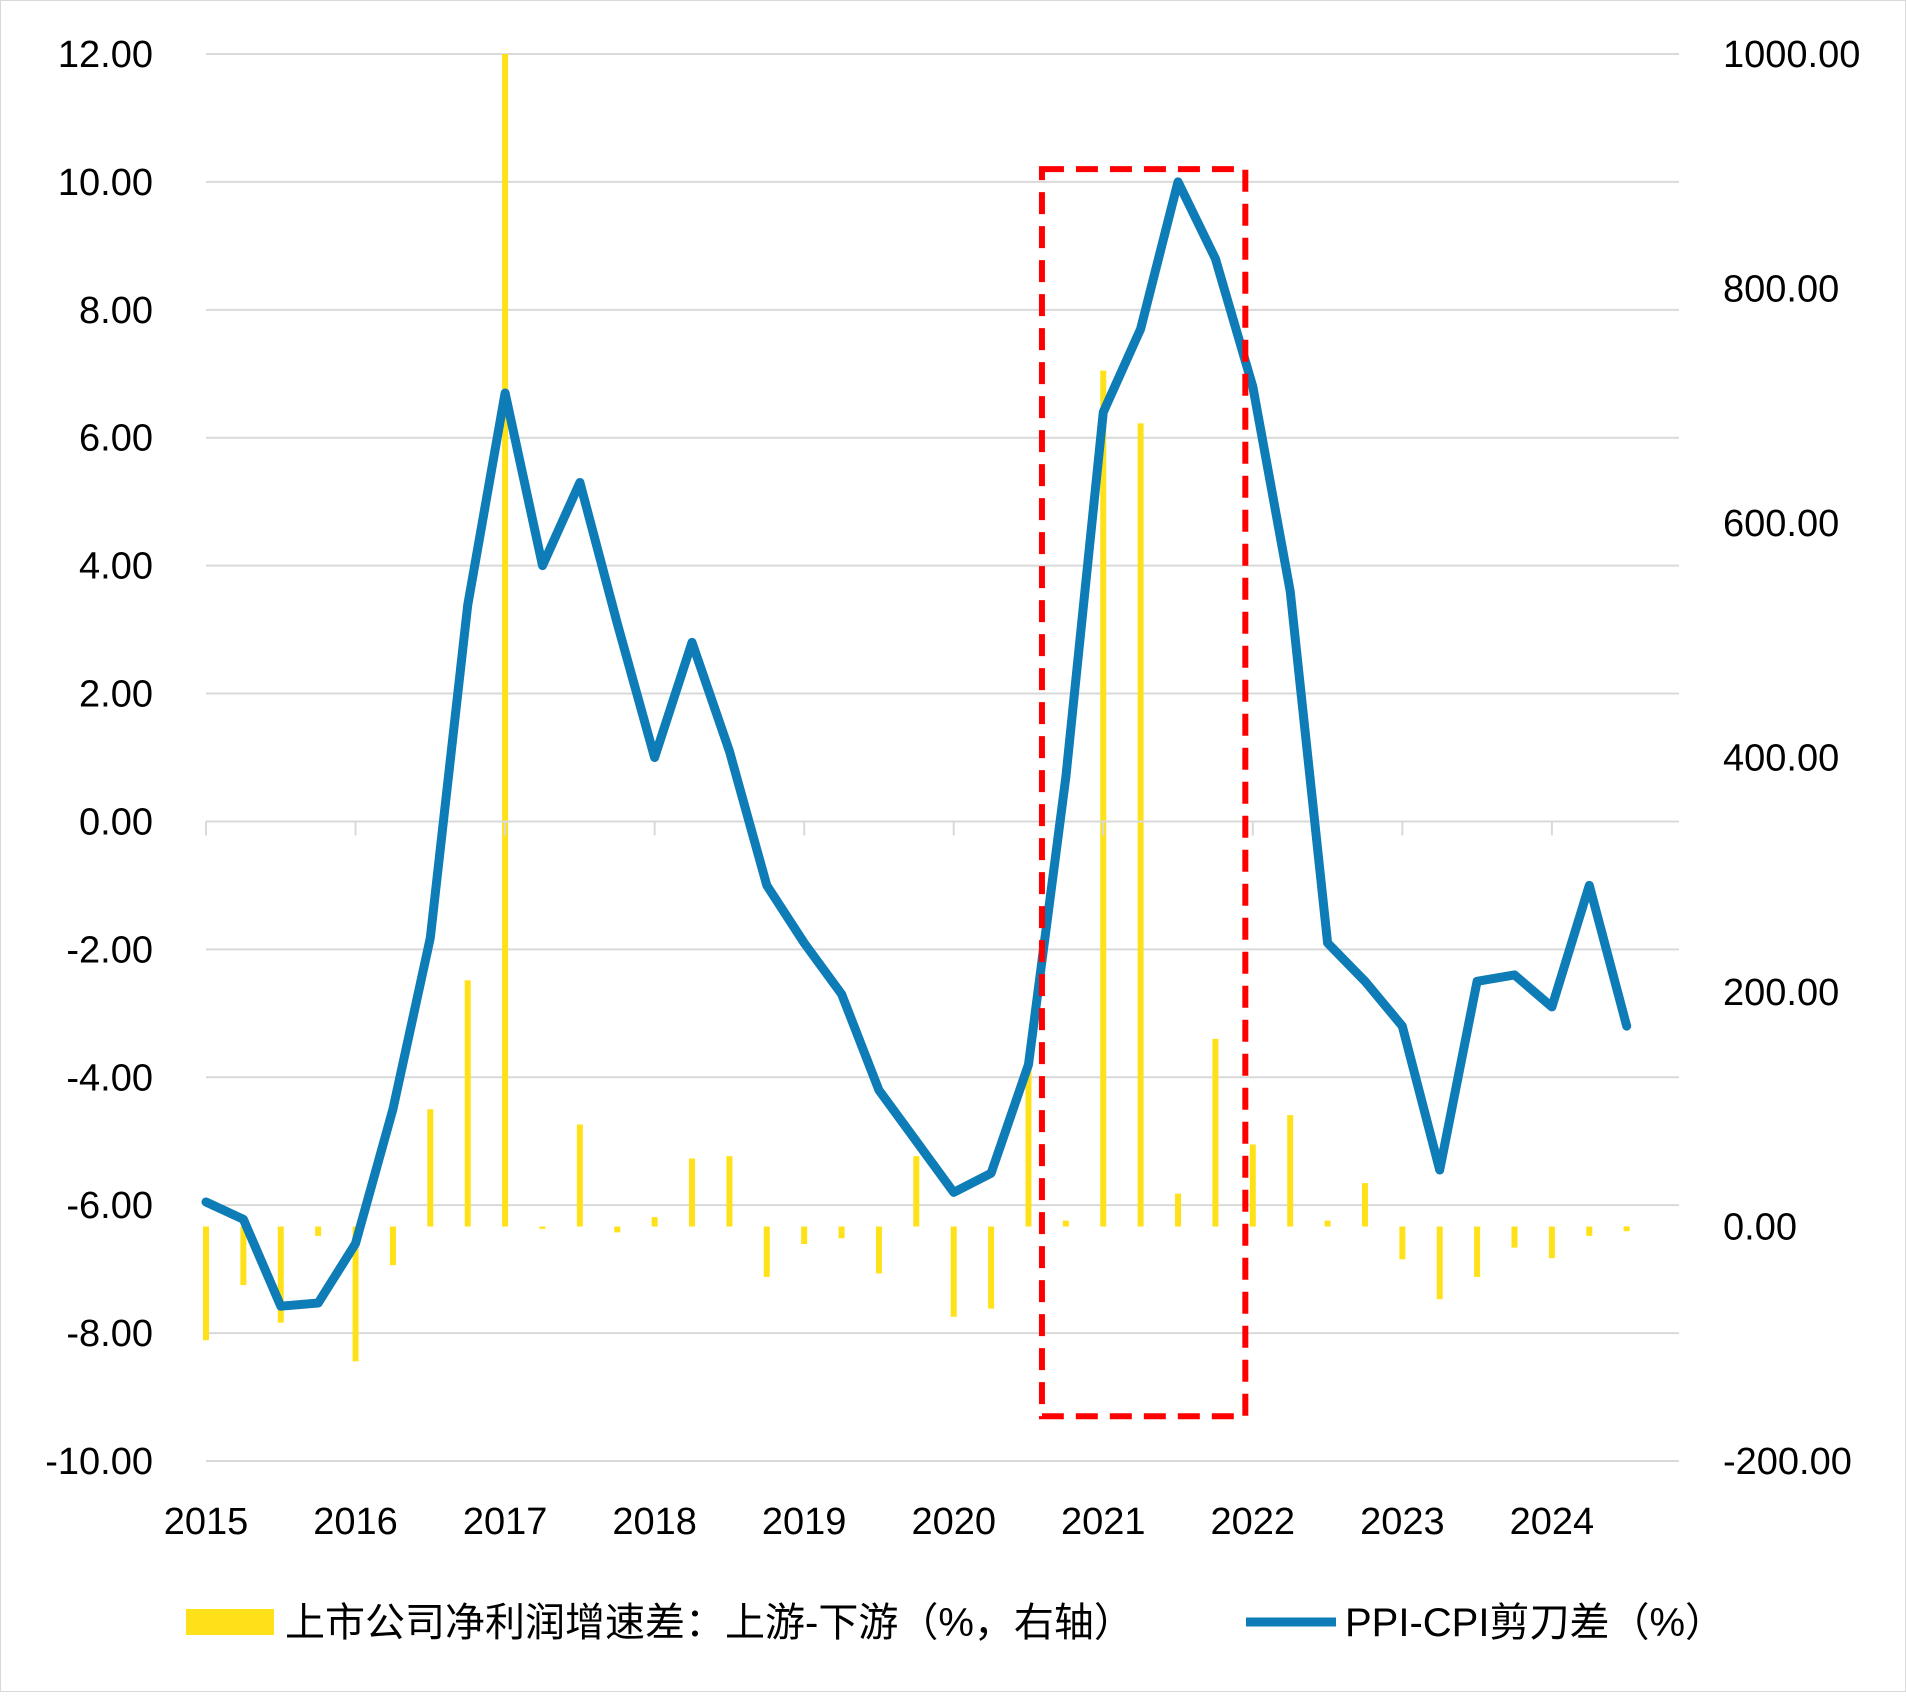  What do you see at coordinates (1552, 1522) in the screenshot?
I see `x-tick-label: 2024` at bounding box center [1552, 1522].